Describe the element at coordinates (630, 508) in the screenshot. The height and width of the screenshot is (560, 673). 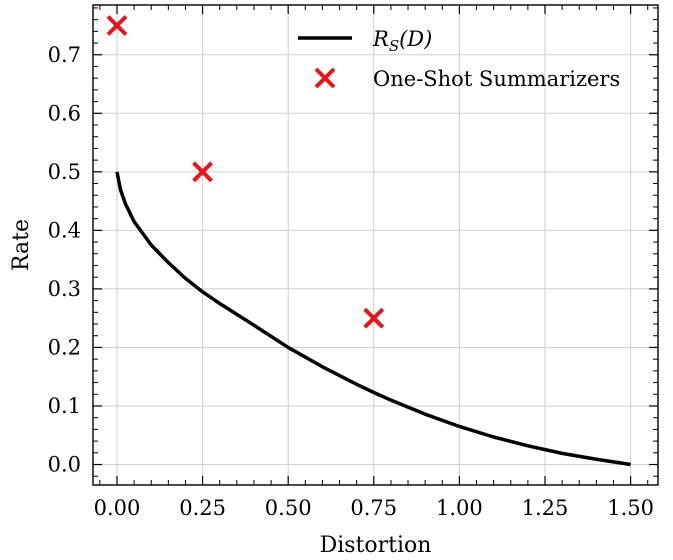
I see `x-tick-label: 1.50` at that location.